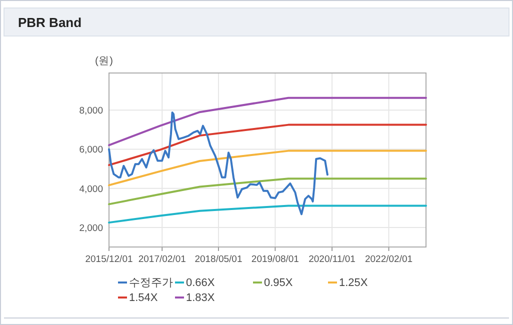 Image resolution: width=513 pixels, height=325 pixels. What do you see at coordinates (201, 283) in the screenshot?
I see `legend-label: 0.66X` at bounding box center [201, 283].